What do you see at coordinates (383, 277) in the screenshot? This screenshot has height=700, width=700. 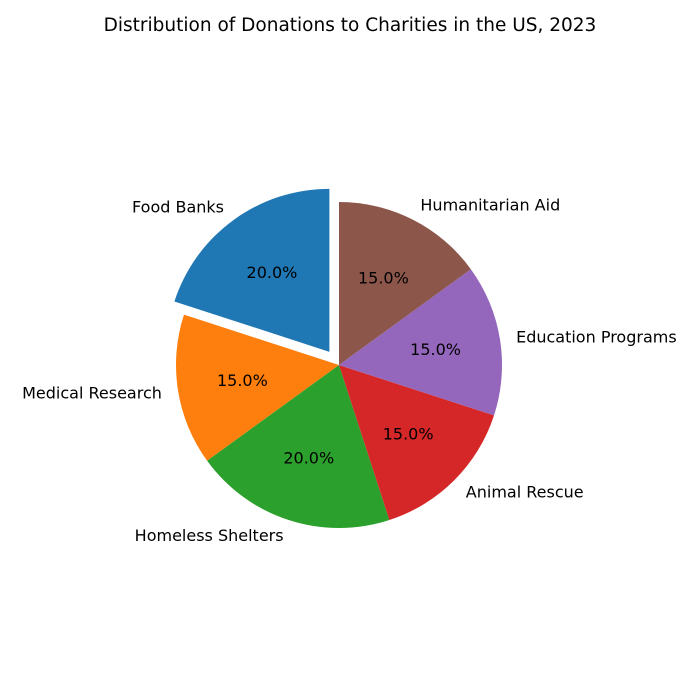 I see `pct-label-humanitarian-aid: 15.0%` at bounding box center [383, 277].